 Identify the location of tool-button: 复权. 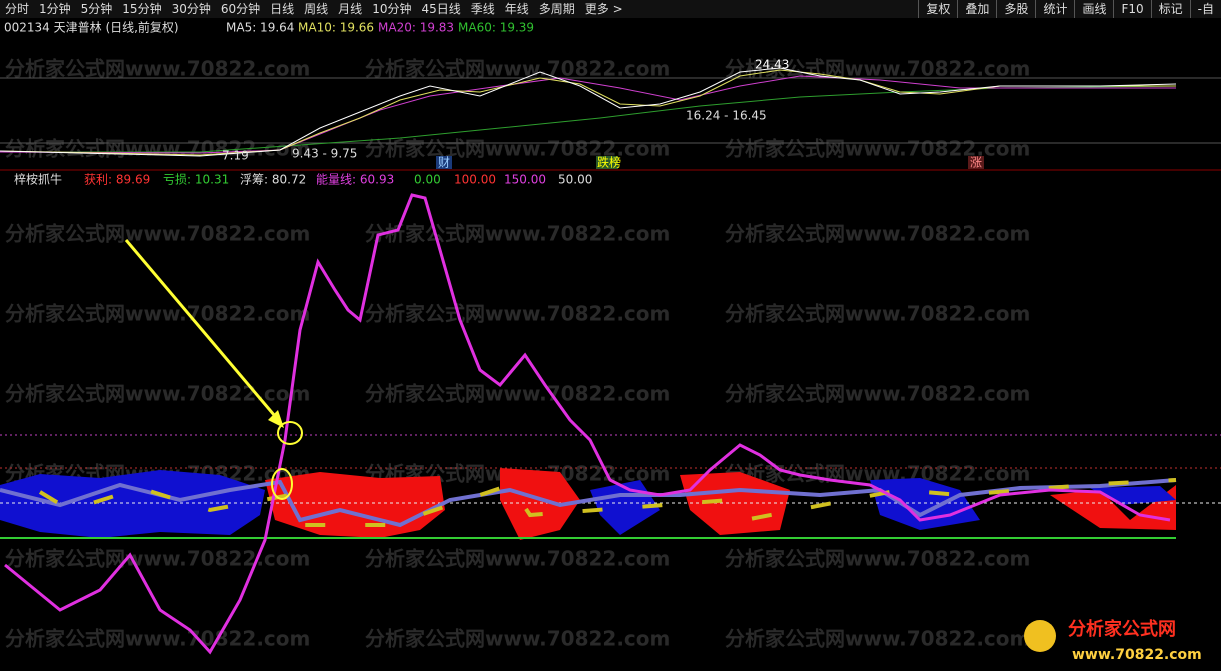
(937, 9).